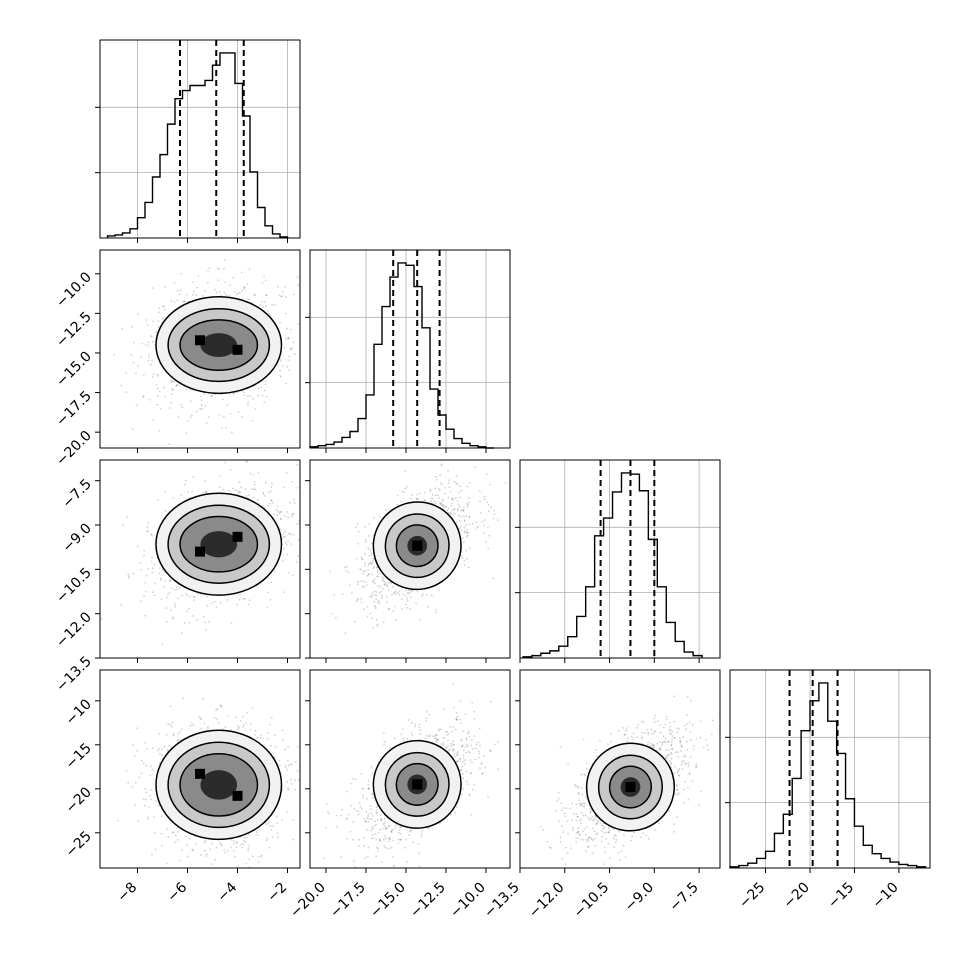 Image resolution: width=970 pixels, height=970 pixels. What do you see at coordinates (197, 145) in the screenshot?
I see `hist-step-line` at bounding box center [197, 145].